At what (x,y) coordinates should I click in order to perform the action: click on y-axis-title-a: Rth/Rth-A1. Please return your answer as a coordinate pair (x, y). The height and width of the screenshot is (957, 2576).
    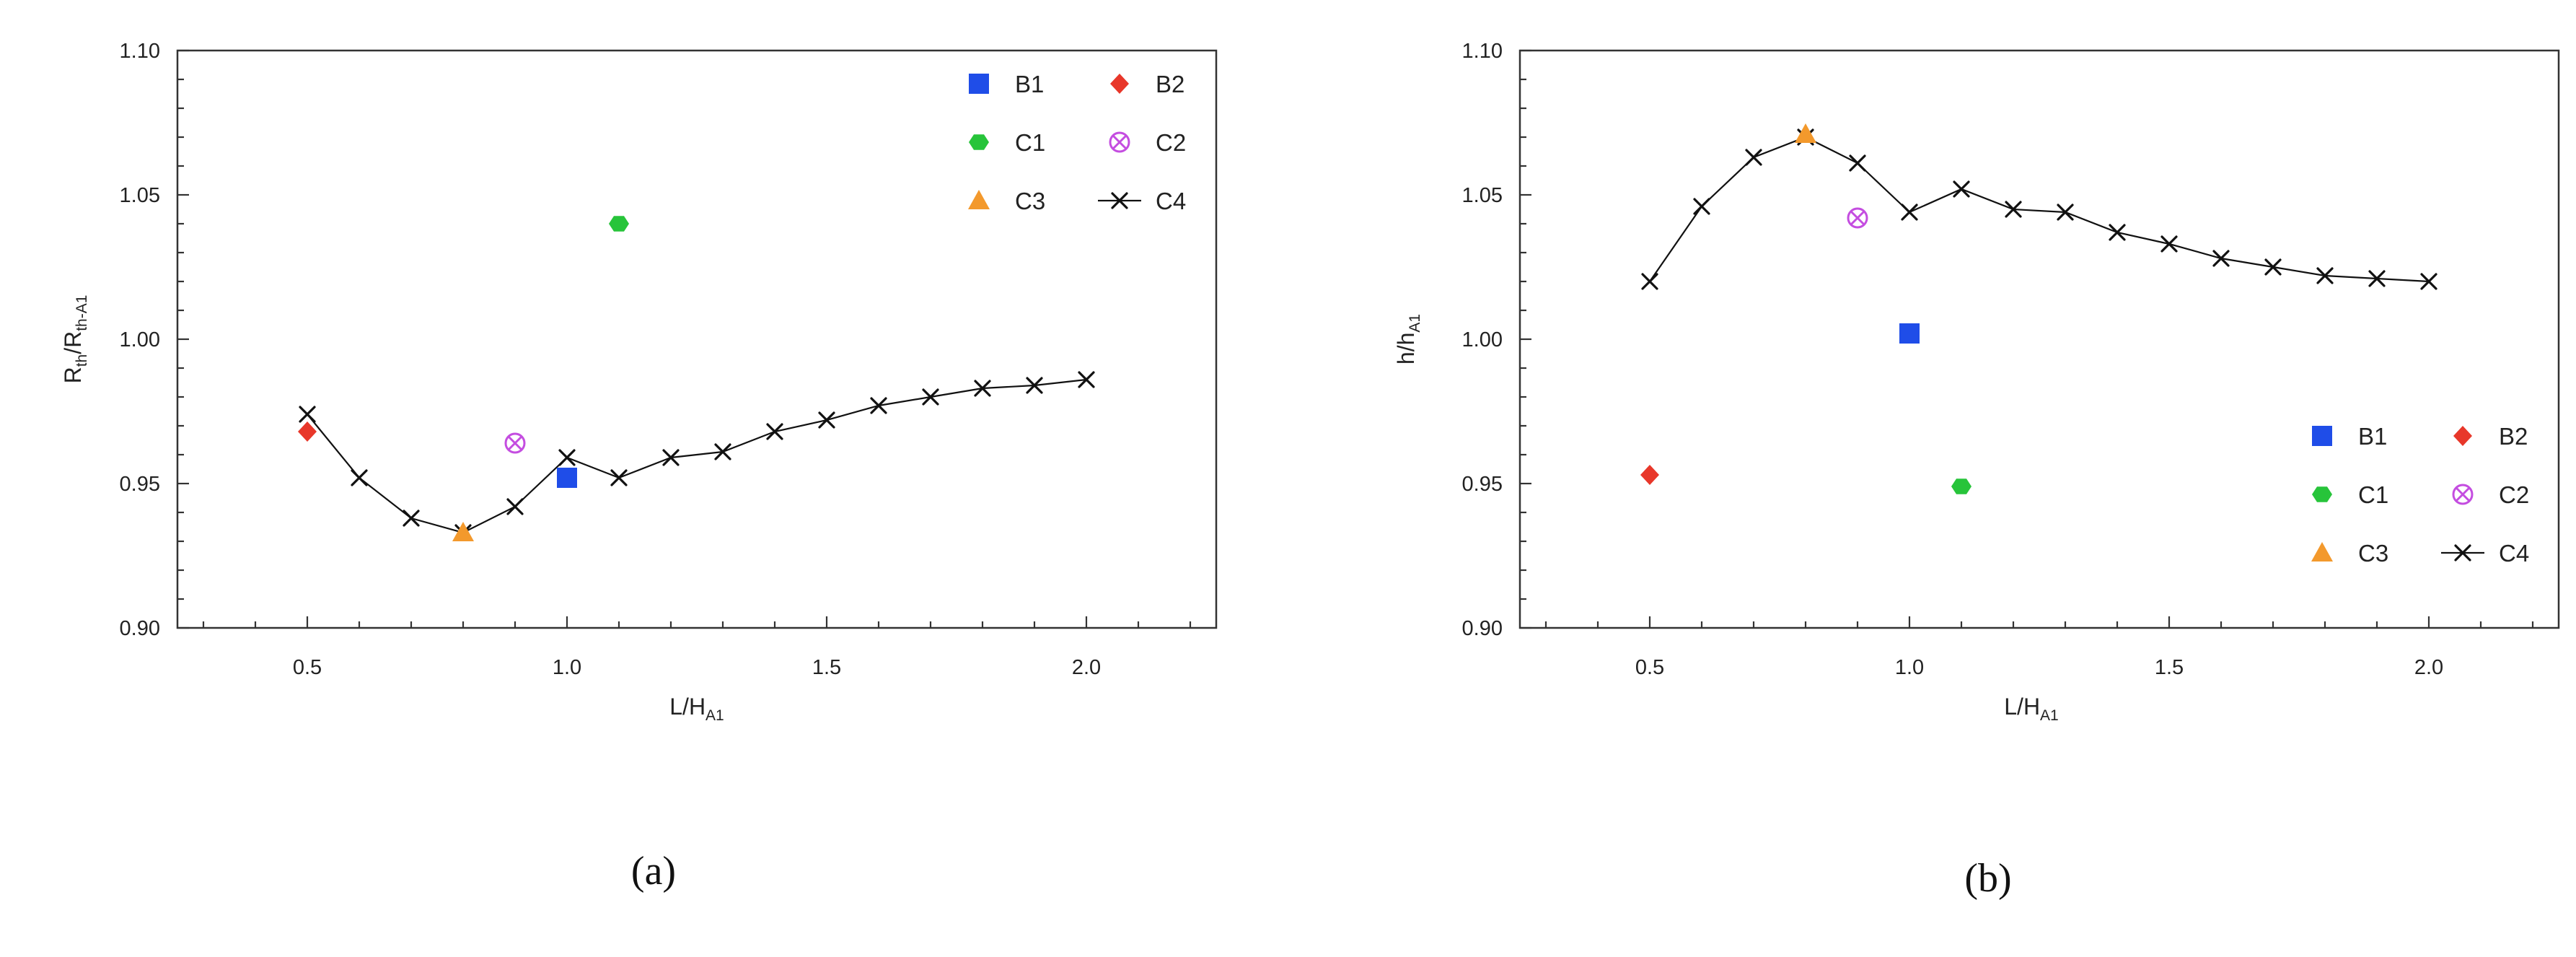
    Looking at the image, I should click on (75, 339).